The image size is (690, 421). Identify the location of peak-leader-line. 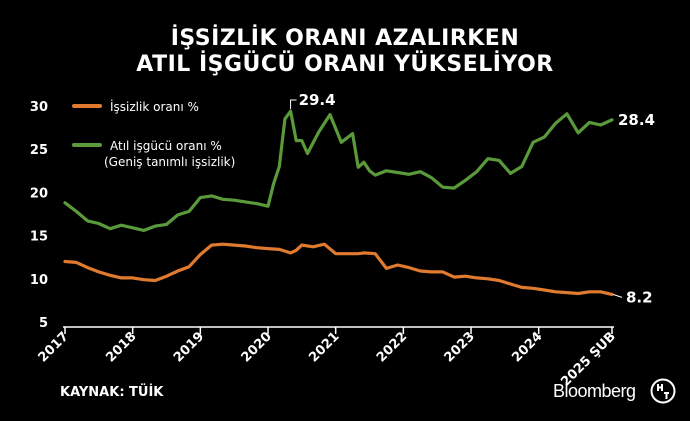
(293, 104).